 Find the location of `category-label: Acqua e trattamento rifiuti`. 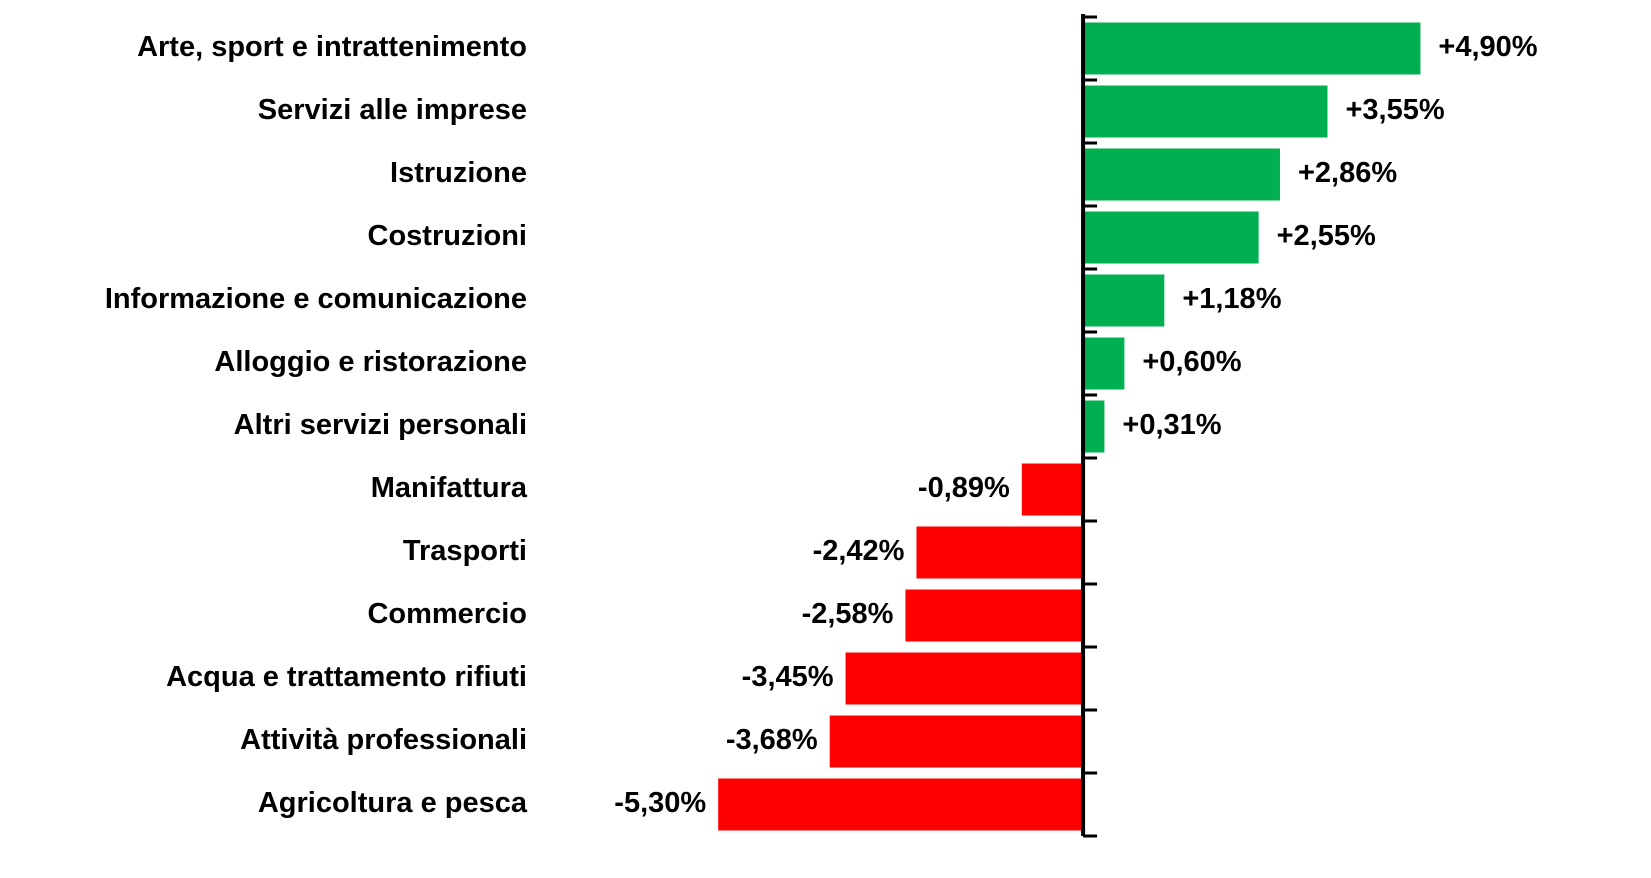

category-label: Acqua e trattamento rifiuti is located at coordinates (346, 677).